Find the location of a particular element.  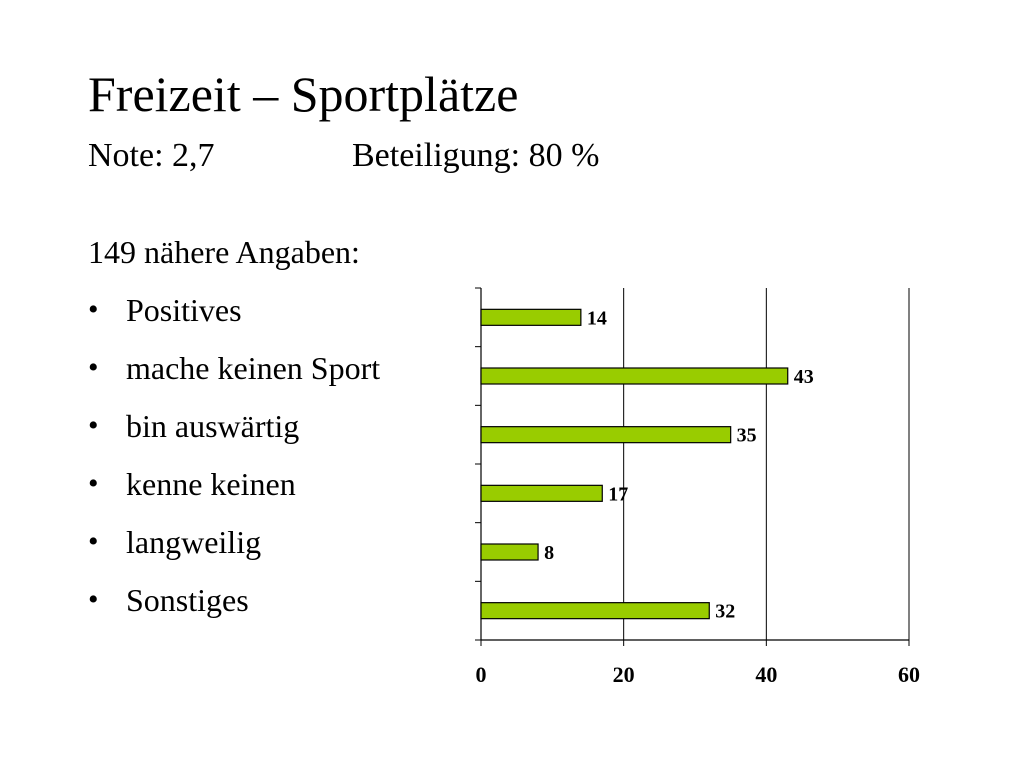

slide-title: Freizeit – Sportplätze is located at coordinates (303, 94).